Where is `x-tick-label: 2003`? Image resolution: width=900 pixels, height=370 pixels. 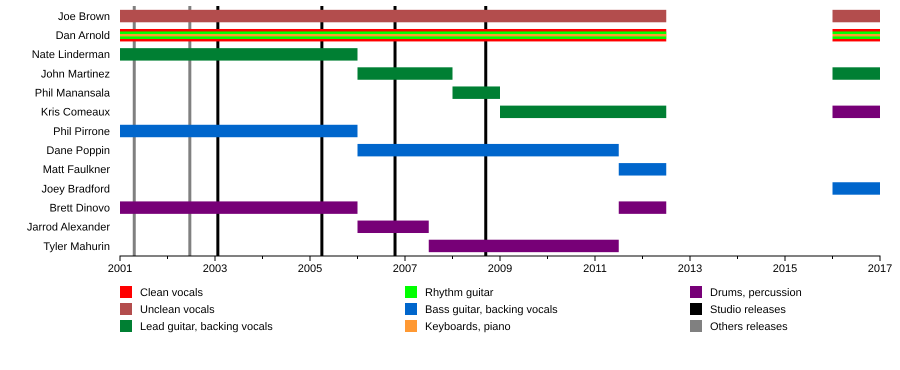
x-tick-label: 2003 is located at coordinates (215, 268).